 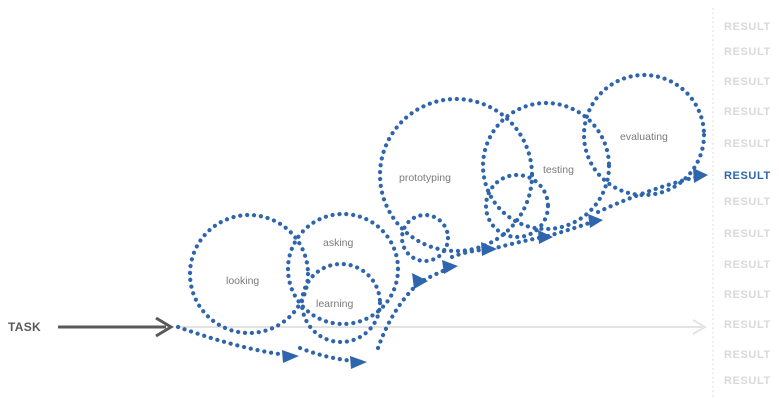 I want to click on circle-label-prototyping: prototyping, so click(x=425, y=178).